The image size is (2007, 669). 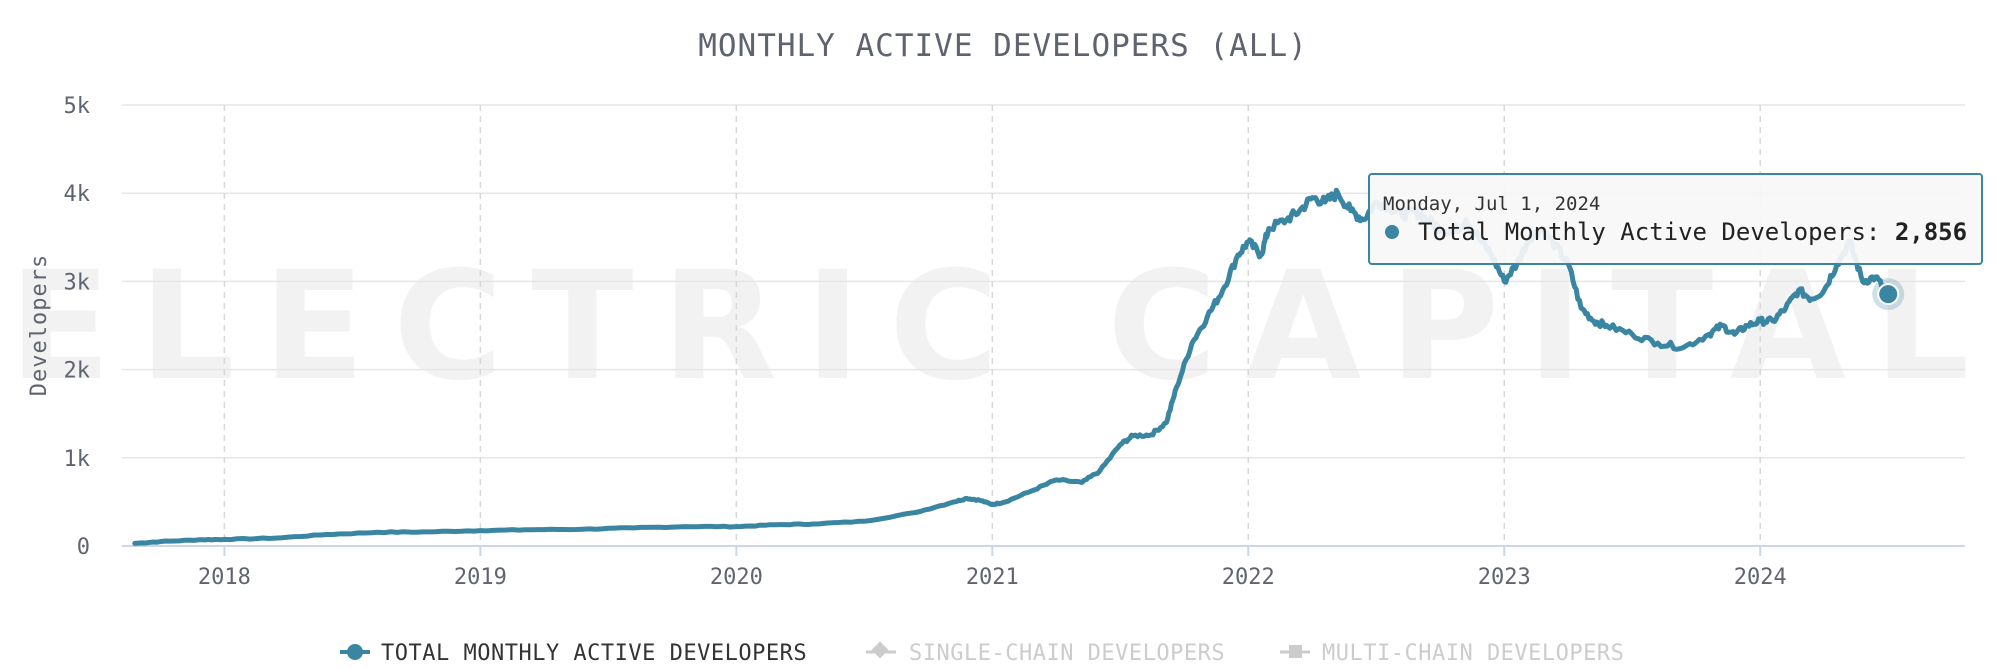 I want to click on legend-label-total: TOTAL MONTHLY ACTIVE DEVELOPERS, so click(x=594, y=653).